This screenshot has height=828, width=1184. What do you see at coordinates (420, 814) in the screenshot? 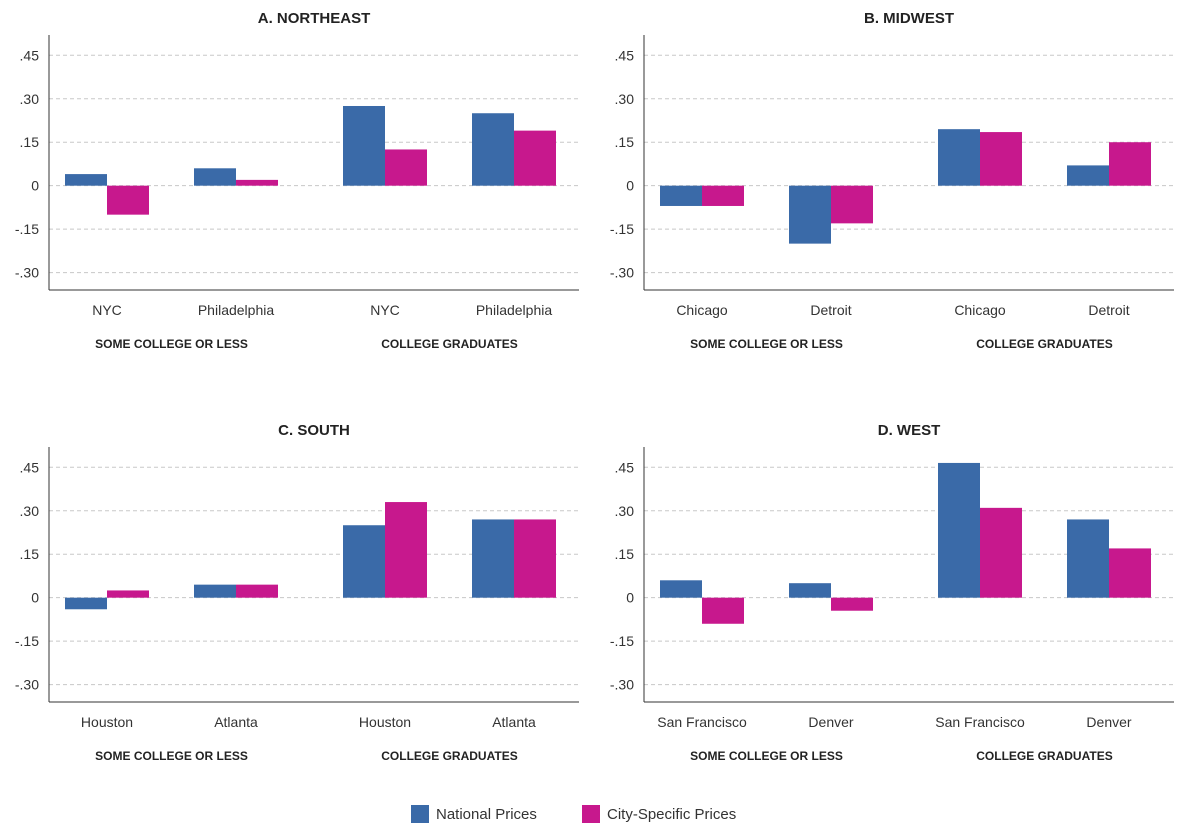
I see `national-swatch` at bounding box center [420, 814].